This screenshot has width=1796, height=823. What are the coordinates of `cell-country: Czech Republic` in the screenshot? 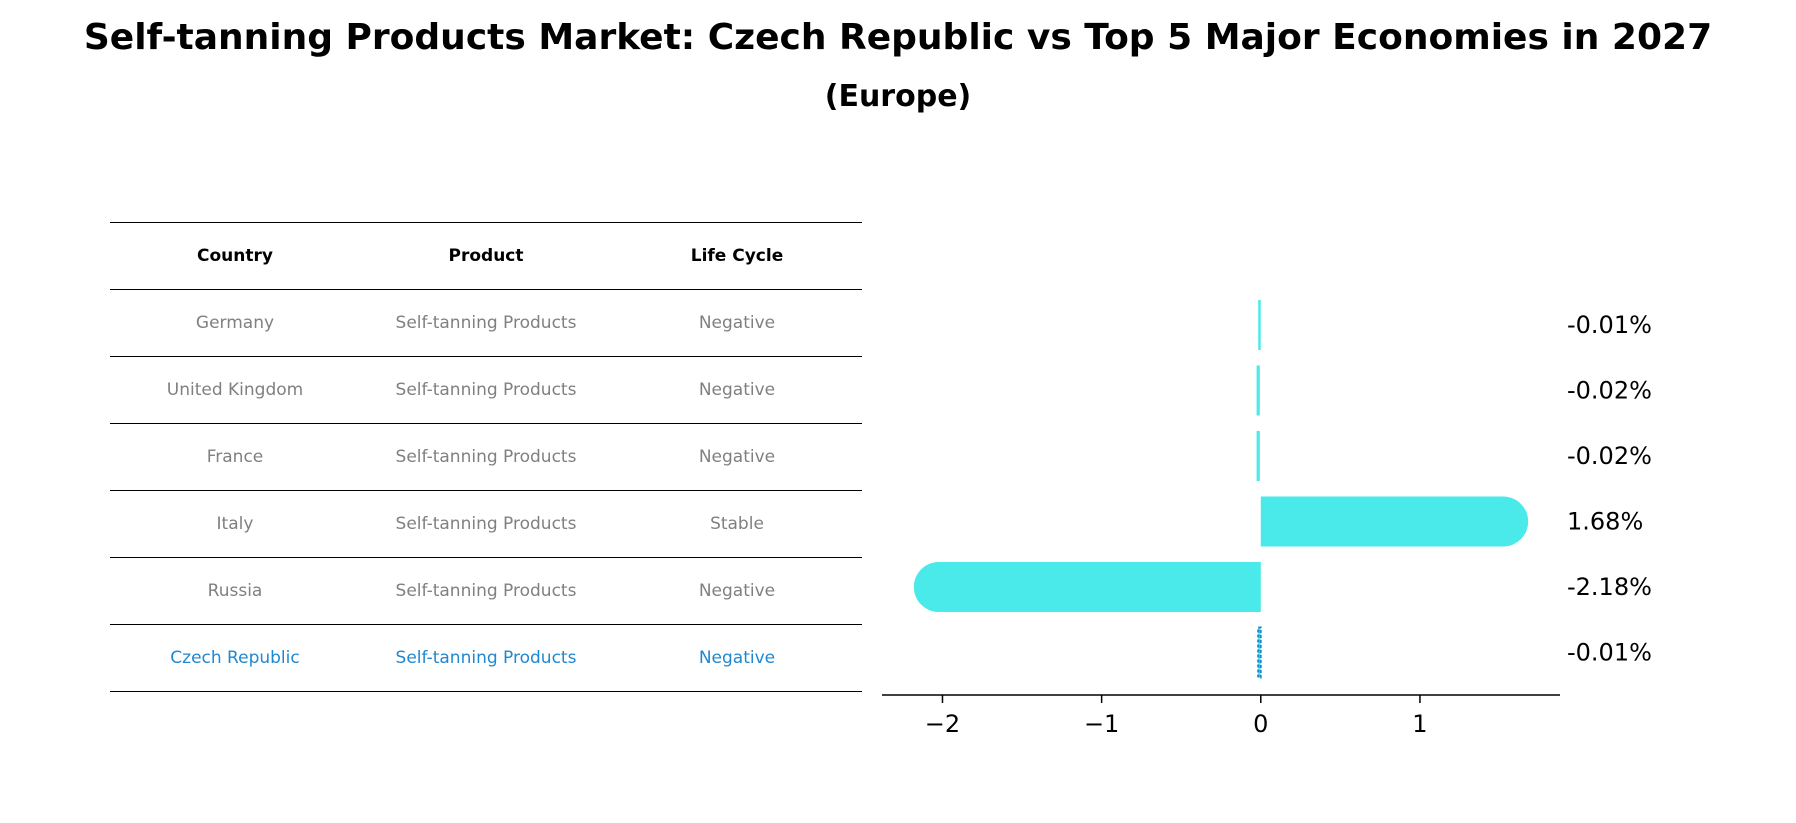 It's located at (235, 658).